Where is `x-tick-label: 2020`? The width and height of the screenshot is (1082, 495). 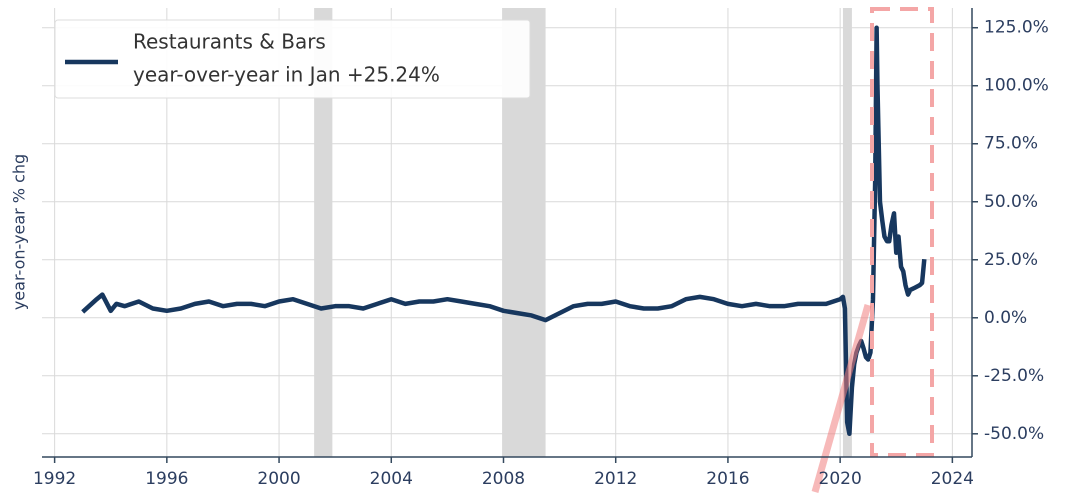 x-tick-label: 2020 is located at coordinates (840, 479).